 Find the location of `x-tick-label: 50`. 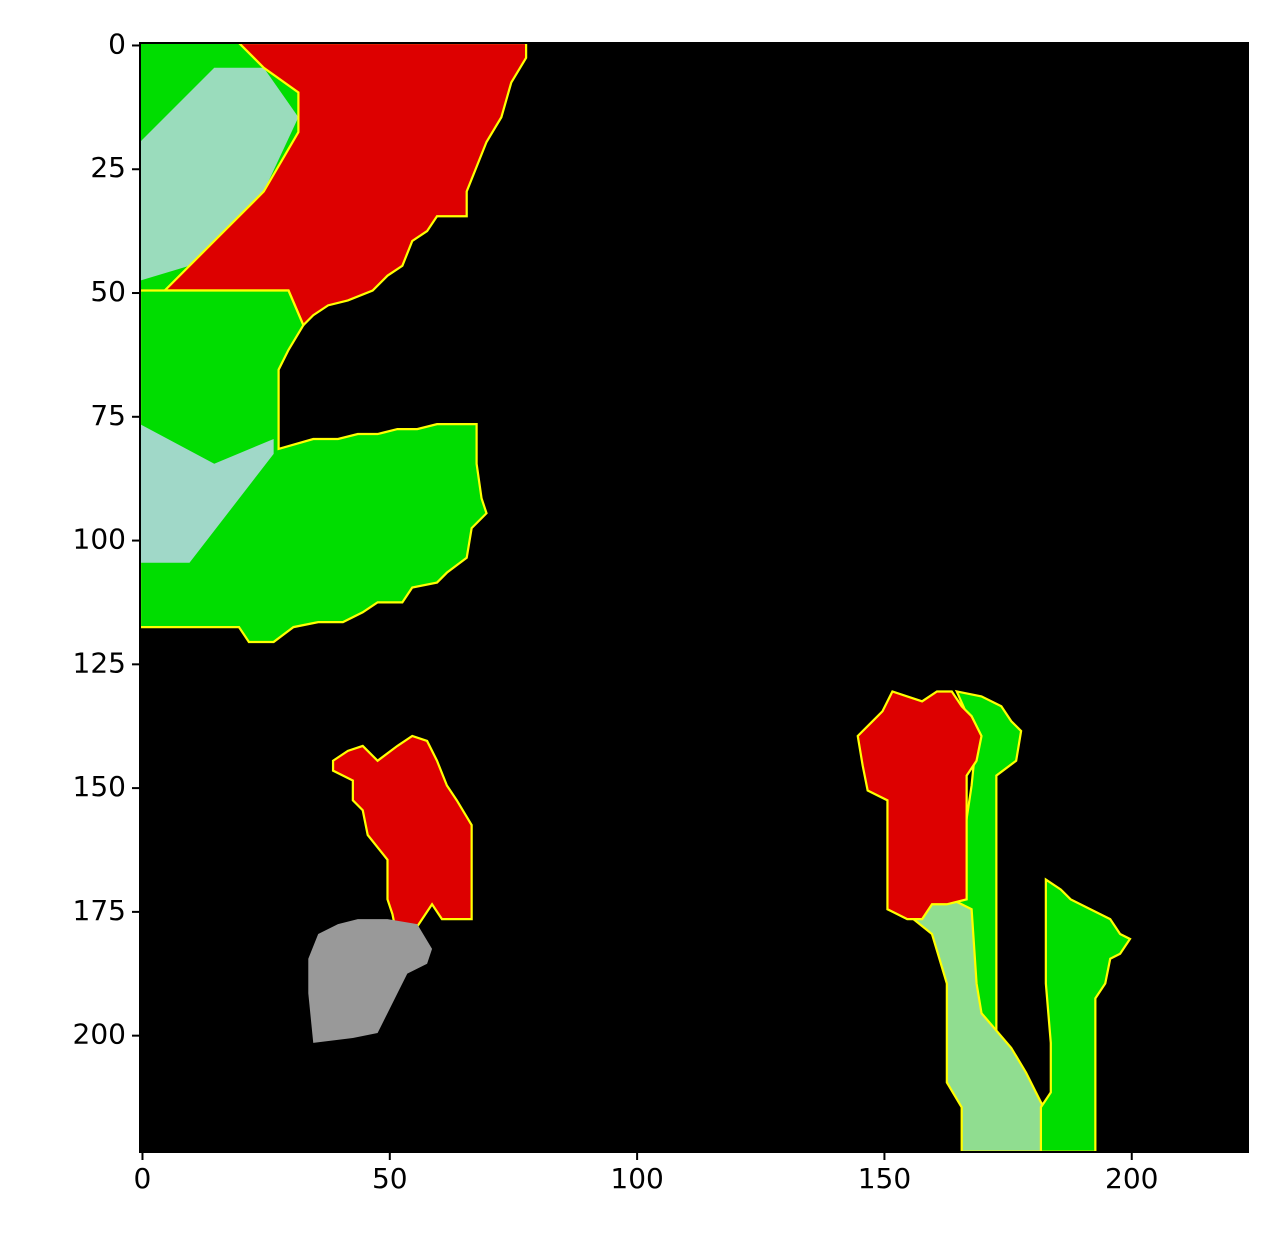

x-tick-label: 50 is located at coordinates (390, 1178).